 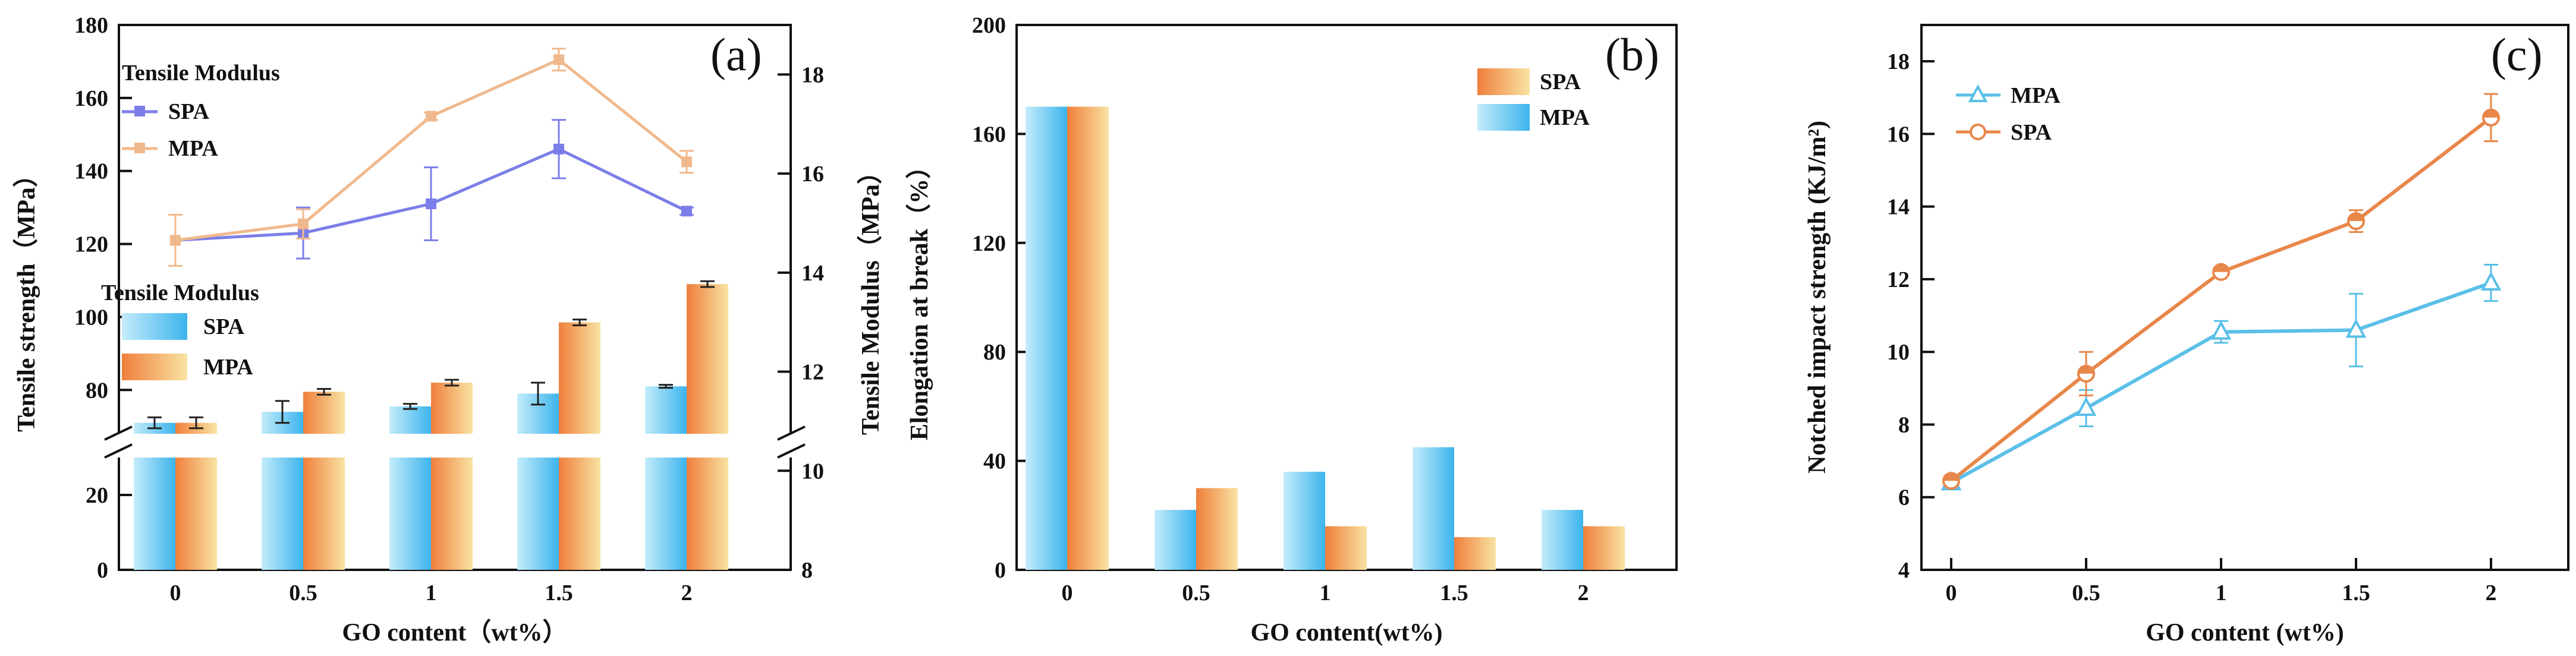 What do you see at coordinates (2245, 632) in the screenshot?
I see `panel-c-xlabel: GO content (wt%)` at bounding box center [2245, 632].